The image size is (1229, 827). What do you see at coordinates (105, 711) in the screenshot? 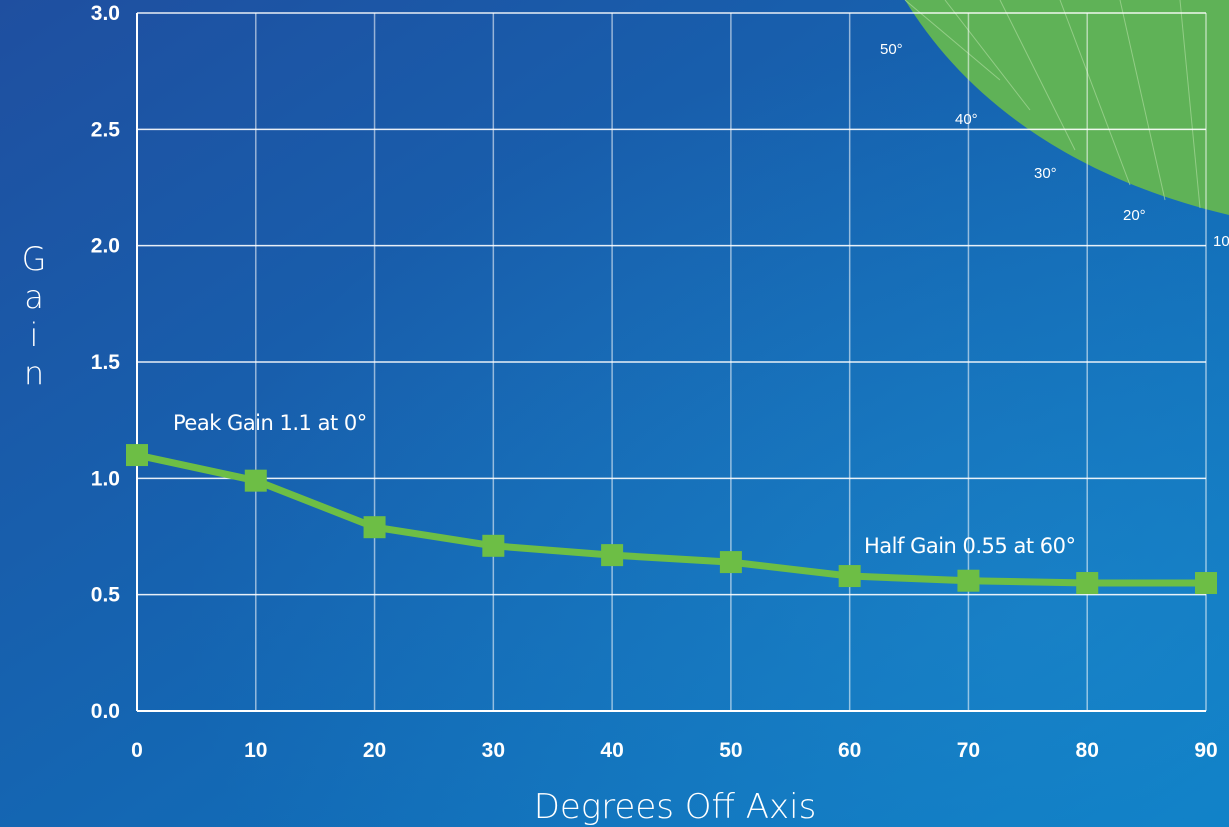
I see `y-tick-label-0.0: 0.0` at bounding box center [105, 711].